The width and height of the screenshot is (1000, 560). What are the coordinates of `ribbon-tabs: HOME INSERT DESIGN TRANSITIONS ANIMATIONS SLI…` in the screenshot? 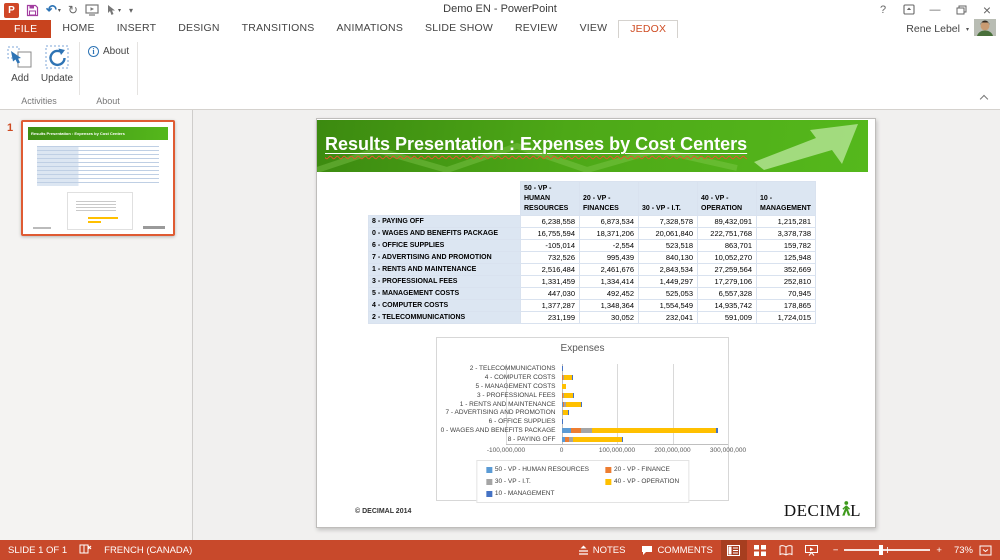 It's located at (365, 29).